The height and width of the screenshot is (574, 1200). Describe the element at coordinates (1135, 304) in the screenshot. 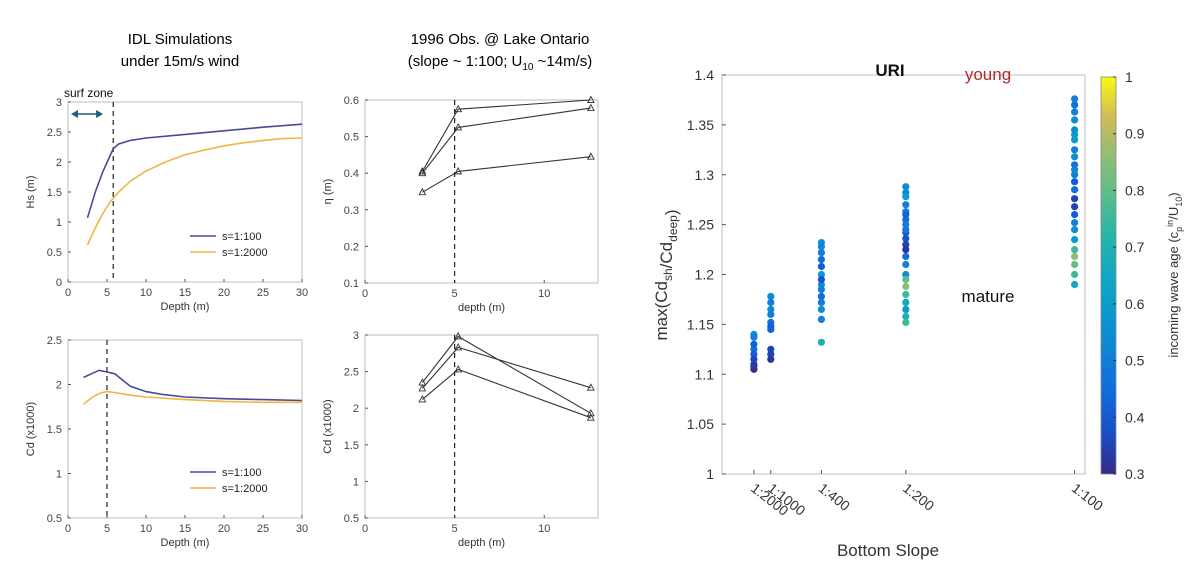

I see `colorbar-tick-label: 0.6` at that location.